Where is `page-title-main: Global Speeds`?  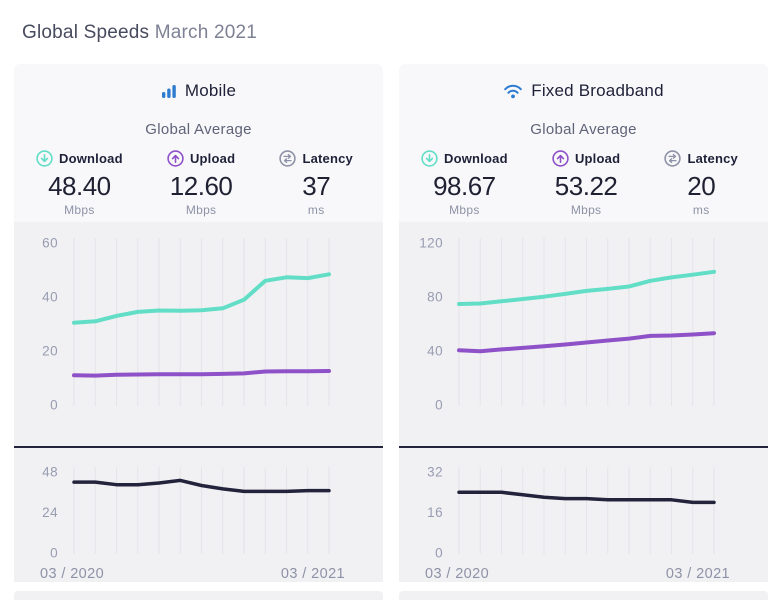
page-title-main: Global Speeds is located at coordinates (86, 32).